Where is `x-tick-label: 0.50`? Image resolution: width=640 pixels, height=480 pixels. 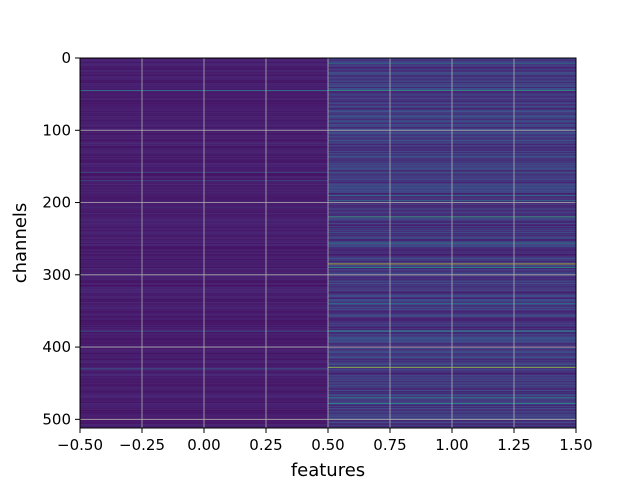 x-tick-label: 0.50 is located at coordinates (327, 445).